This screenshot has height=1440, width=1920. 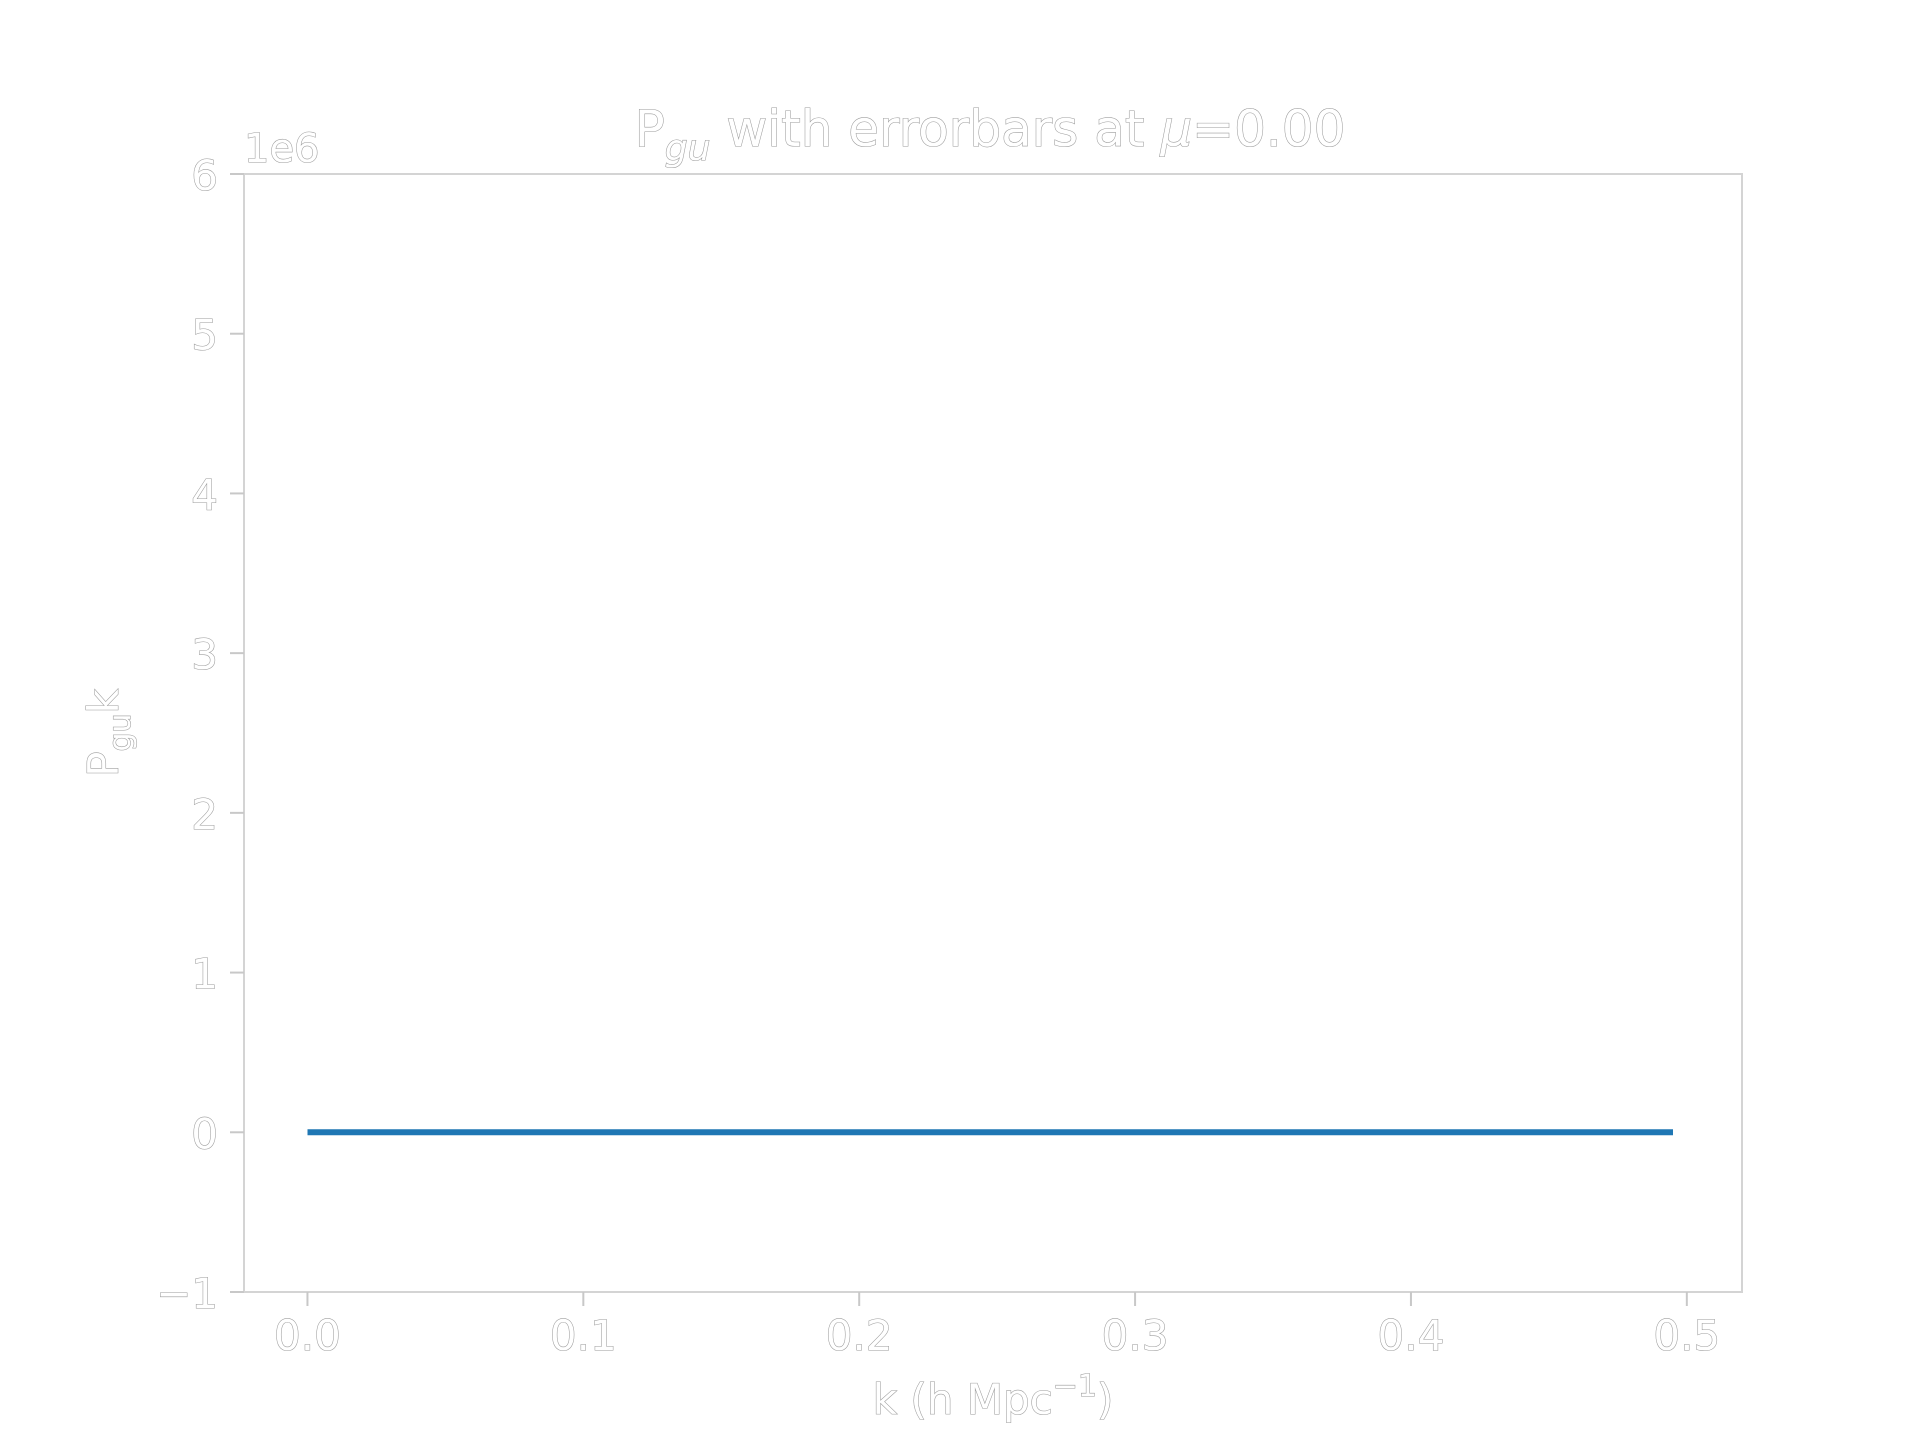 I want to click on y-tick-label: 2, so click(x=204, y=814).